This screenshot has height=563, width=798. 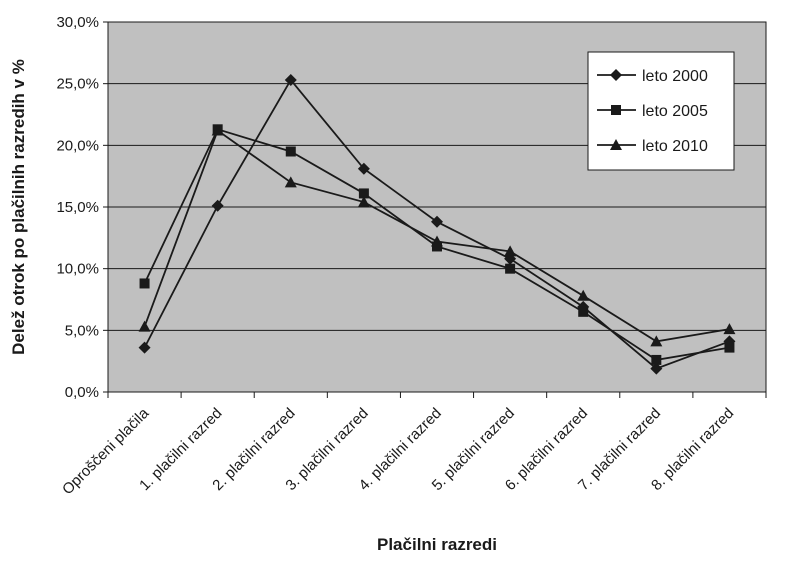 I want to click on y-axis-title: Delež otrok po plačilnih razredih v %, so click(x=18, y=207).